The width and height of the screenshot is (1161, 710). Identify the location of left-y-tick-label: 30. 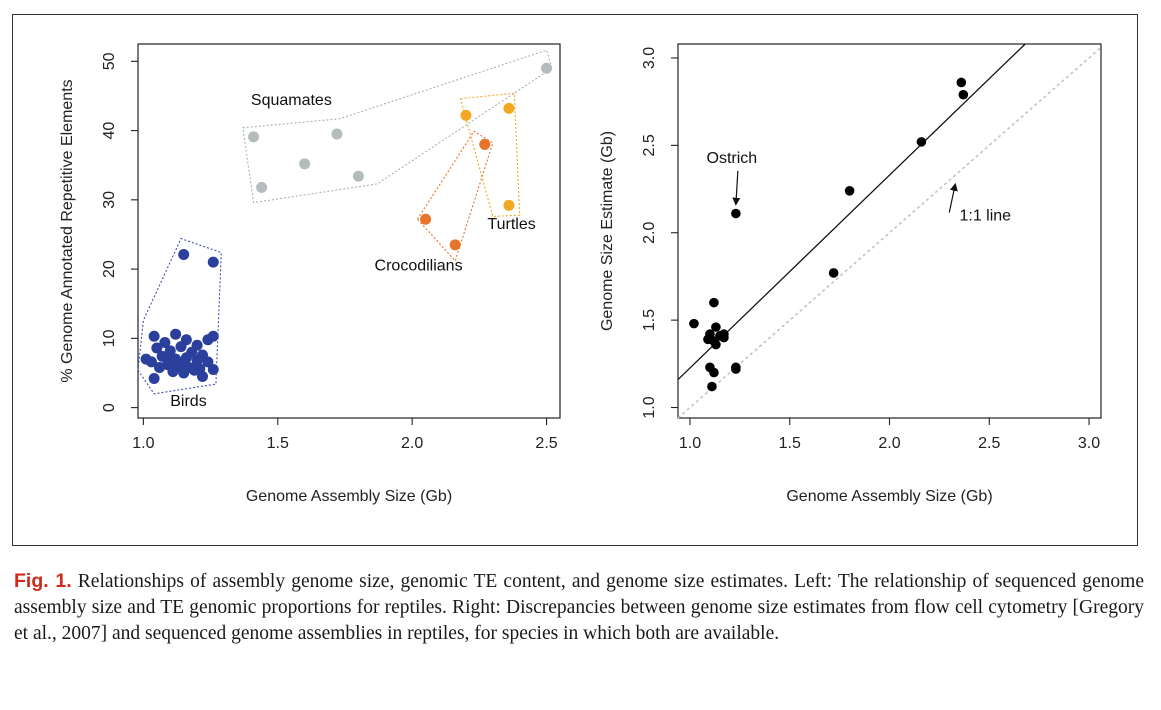
(109, 200).